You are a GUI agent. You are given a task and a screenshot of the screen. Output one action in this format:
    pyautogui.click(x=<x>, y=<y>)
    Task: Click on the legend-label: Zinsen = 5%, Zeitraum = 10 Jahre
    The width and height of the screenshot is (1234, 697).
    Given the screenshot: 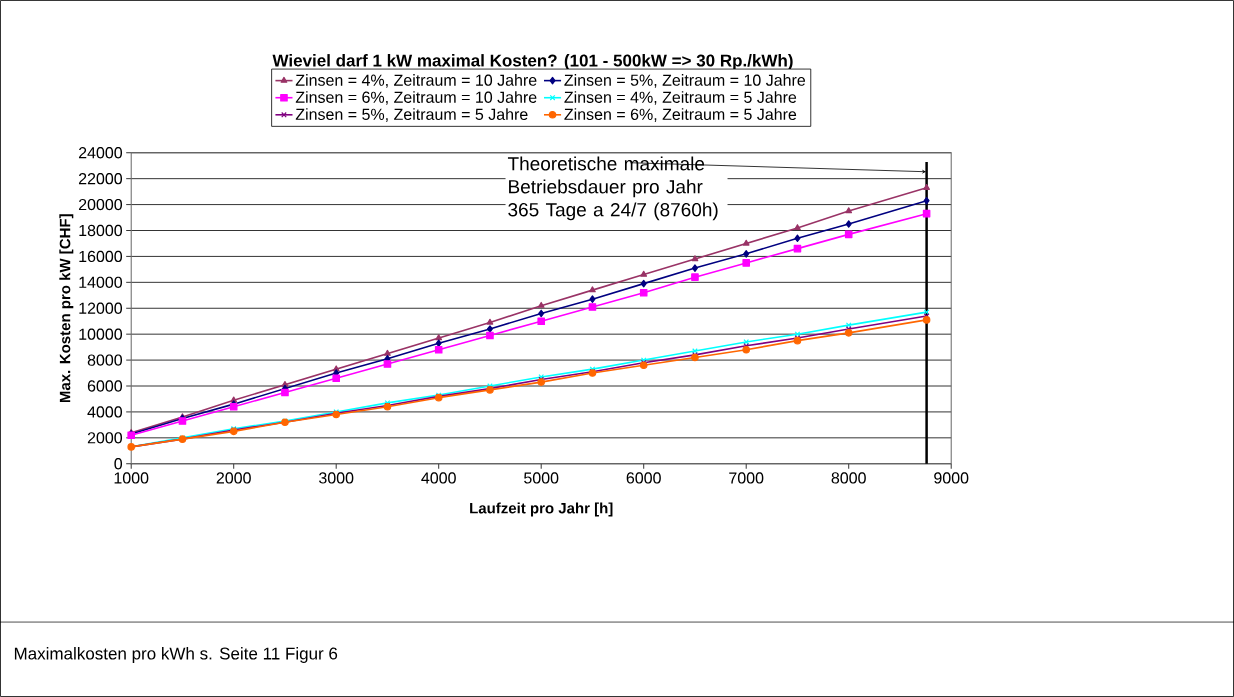 What is the action you would take?
    pyautogui.click(x=685, y=81)
    